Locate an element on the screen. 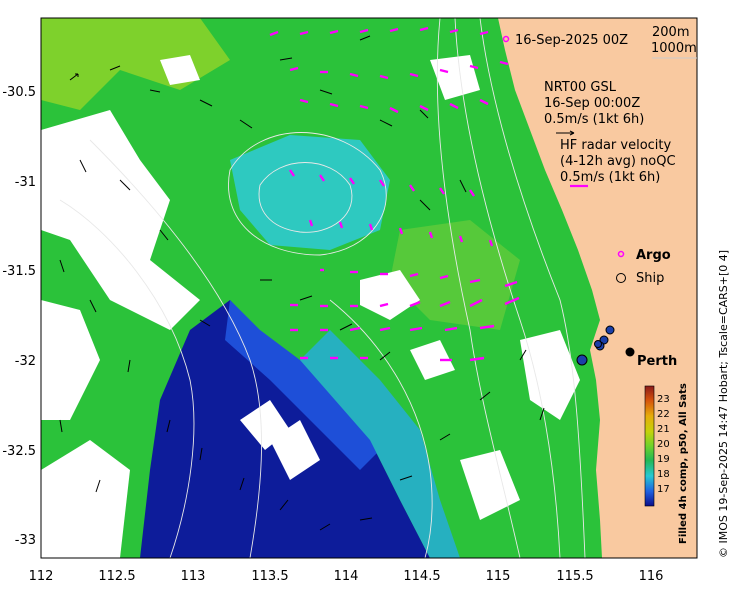 This screenshot has height=592, width=740. ship-markers is located at coordinates (595, 345).